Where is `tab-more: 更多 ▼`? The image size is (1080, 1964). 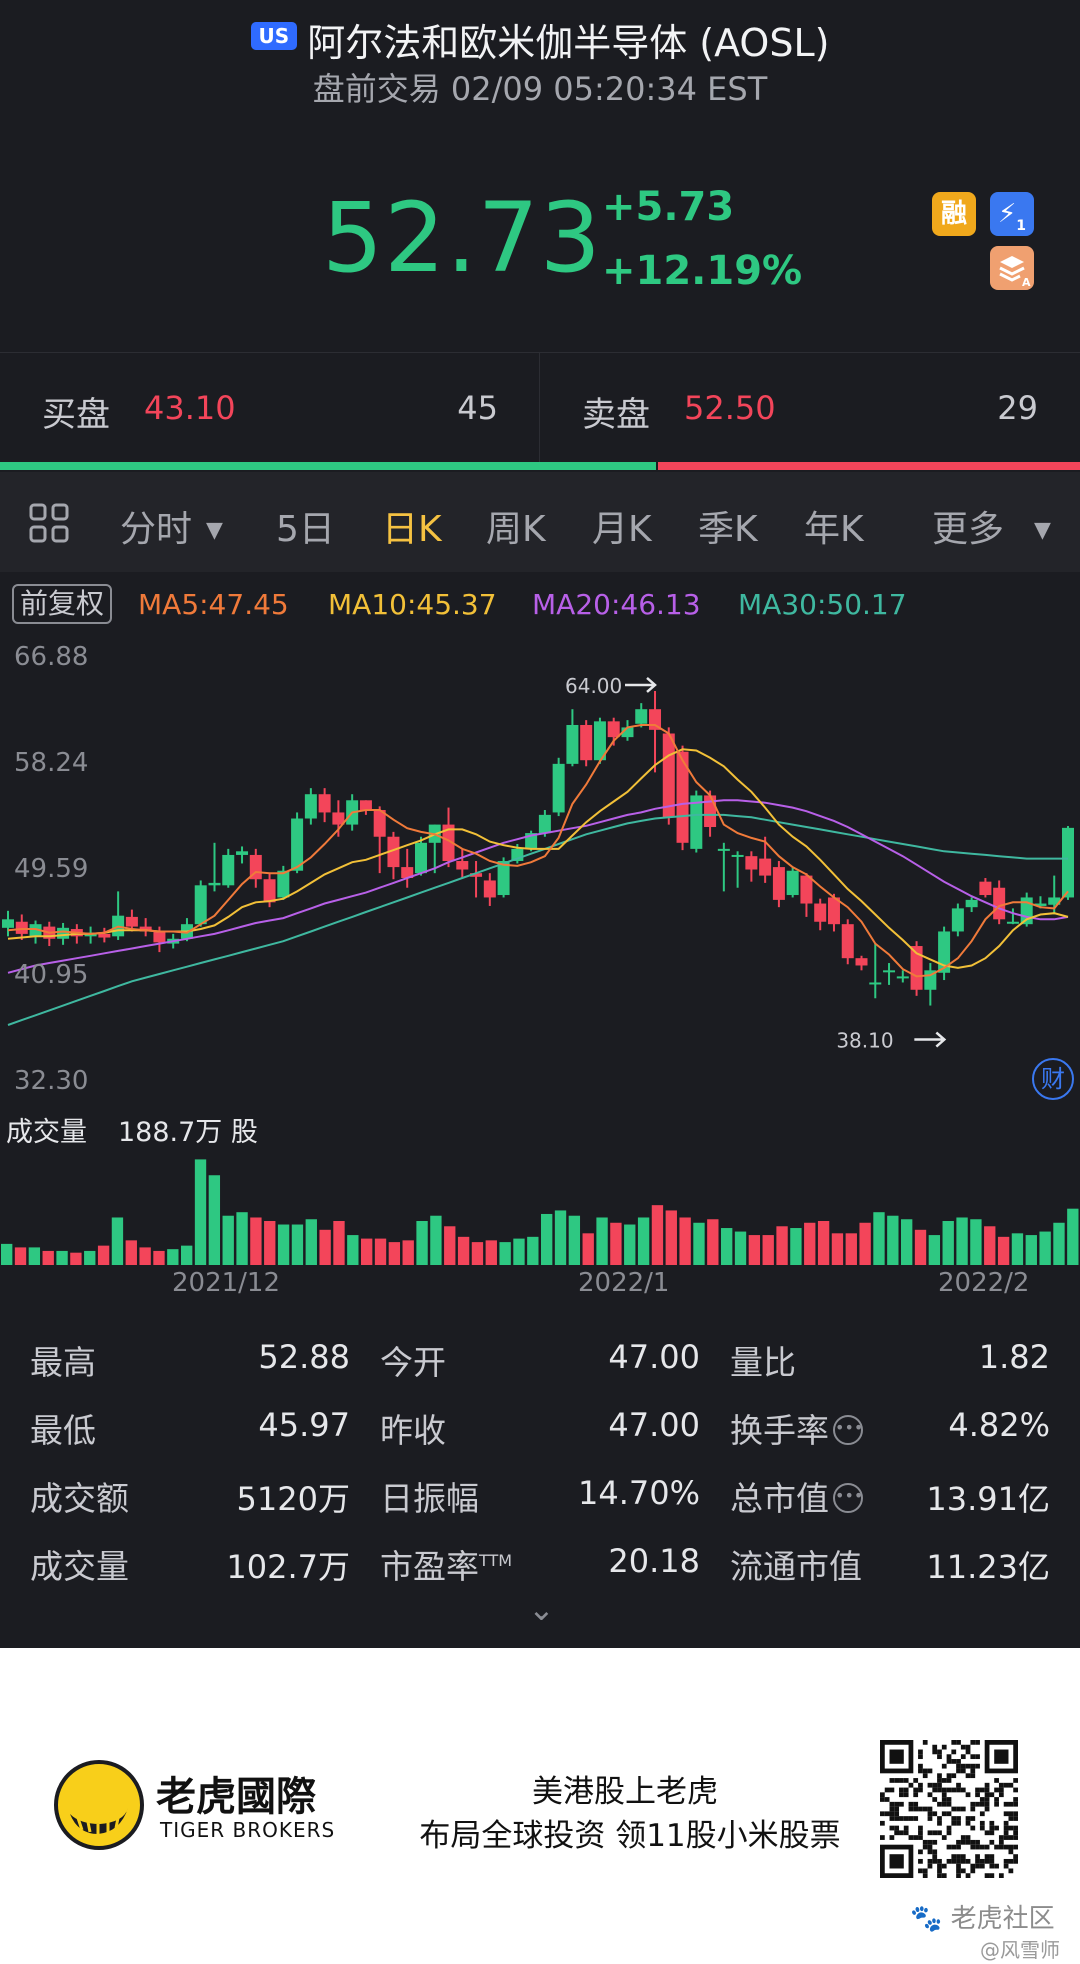 tab-more: 更多 ▼ is located at coordinates (991, 526).